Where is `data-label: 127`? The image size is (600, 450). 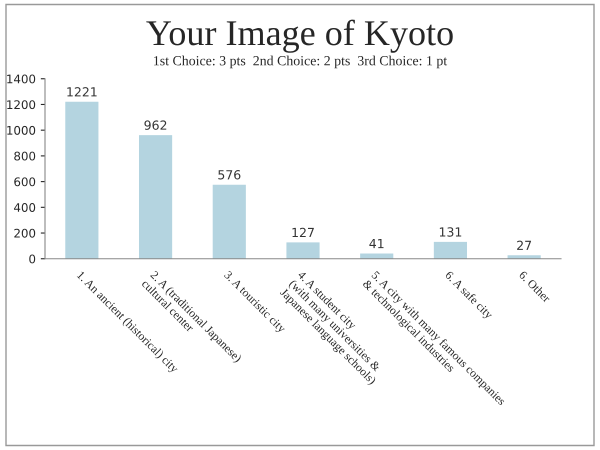
data-label: 127 is located at coordinates (303, 233).